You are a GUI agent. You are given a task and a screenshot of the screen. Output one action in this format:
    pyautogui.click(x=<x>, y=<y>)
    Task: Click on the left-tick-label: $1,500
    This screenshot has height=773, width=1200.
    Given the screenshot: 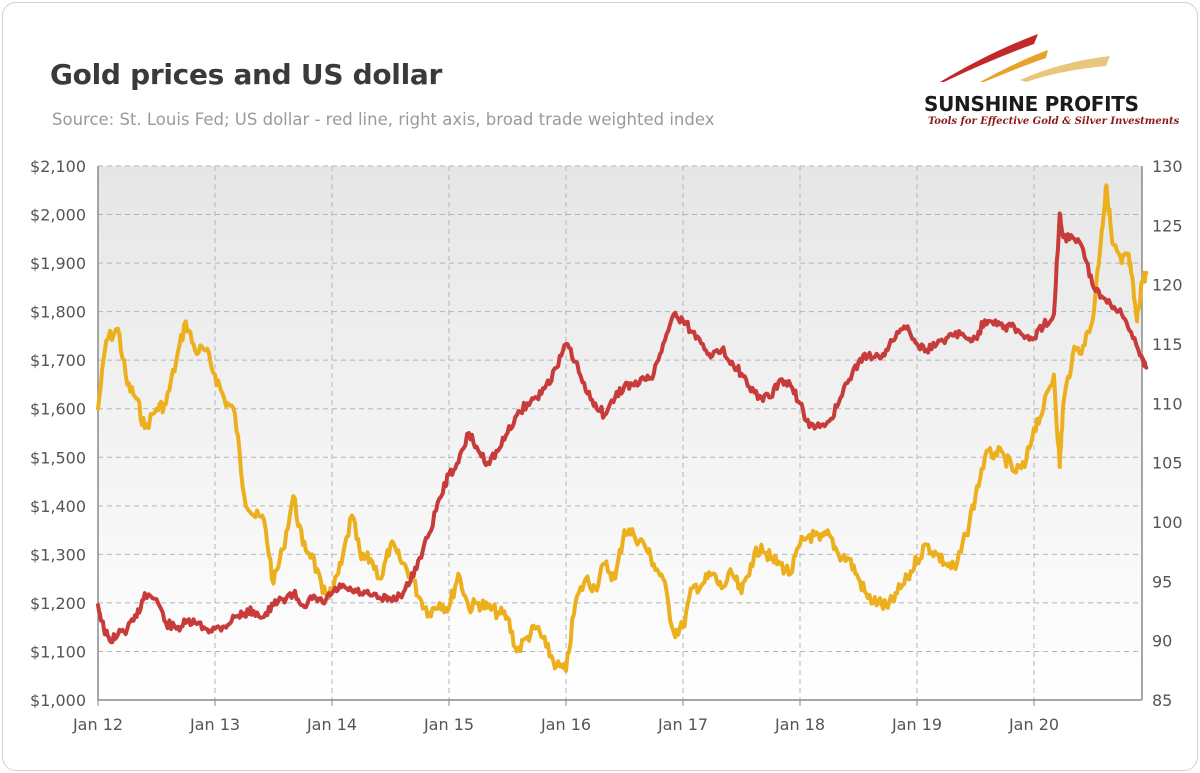 What is the action you would take?
    pyautogui.click(x=58, y=457)
    